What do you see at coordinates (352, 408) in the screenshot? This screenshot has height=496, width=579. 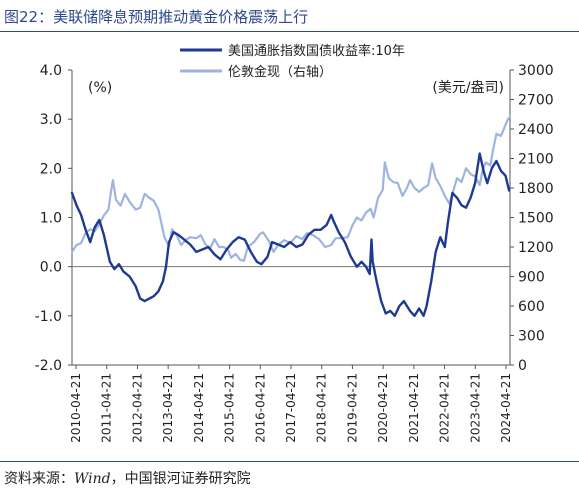 I see `x-tick-label: 2019-04-21` at bounding box center [352, 408].